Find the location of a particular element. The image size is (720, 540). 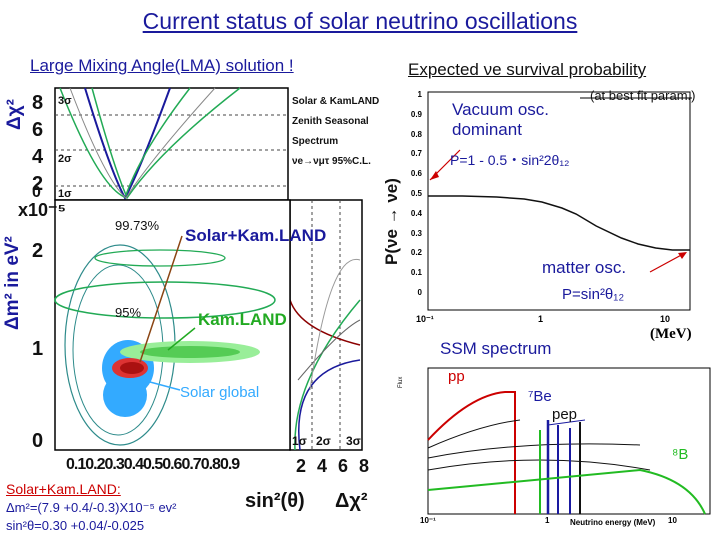

sigma-1: 1σ is located at coordinates (65, 194).